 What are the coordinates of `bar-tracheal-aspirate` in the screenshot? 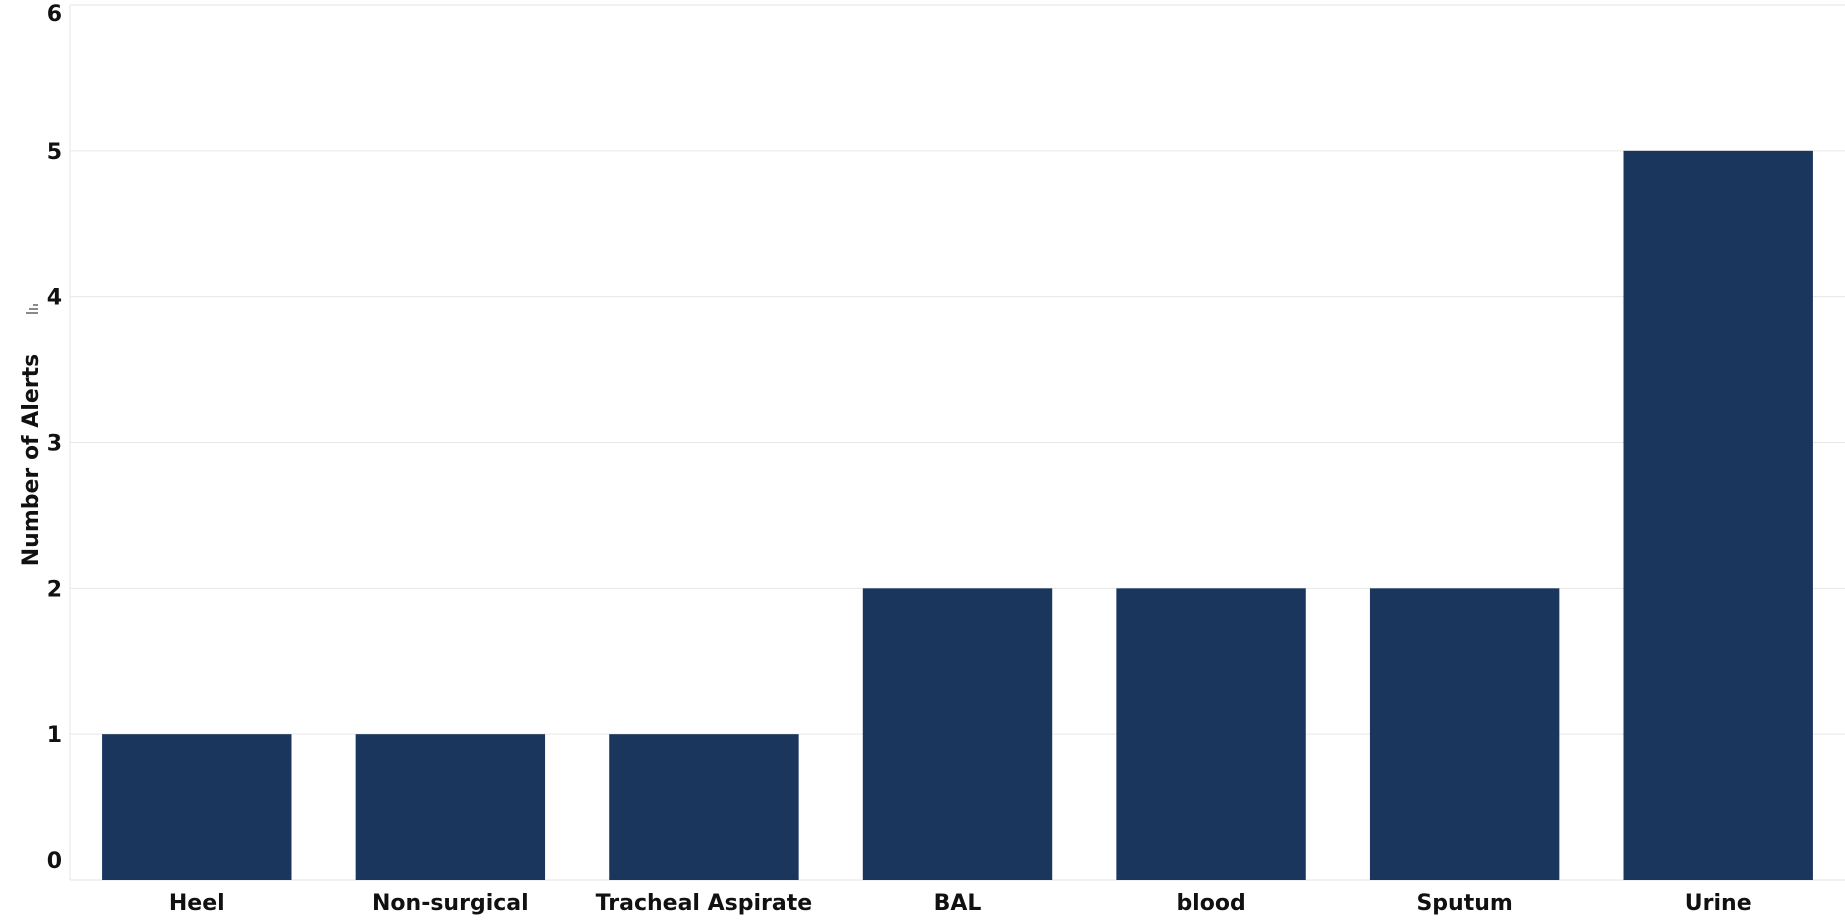 It's located at (704, 807).